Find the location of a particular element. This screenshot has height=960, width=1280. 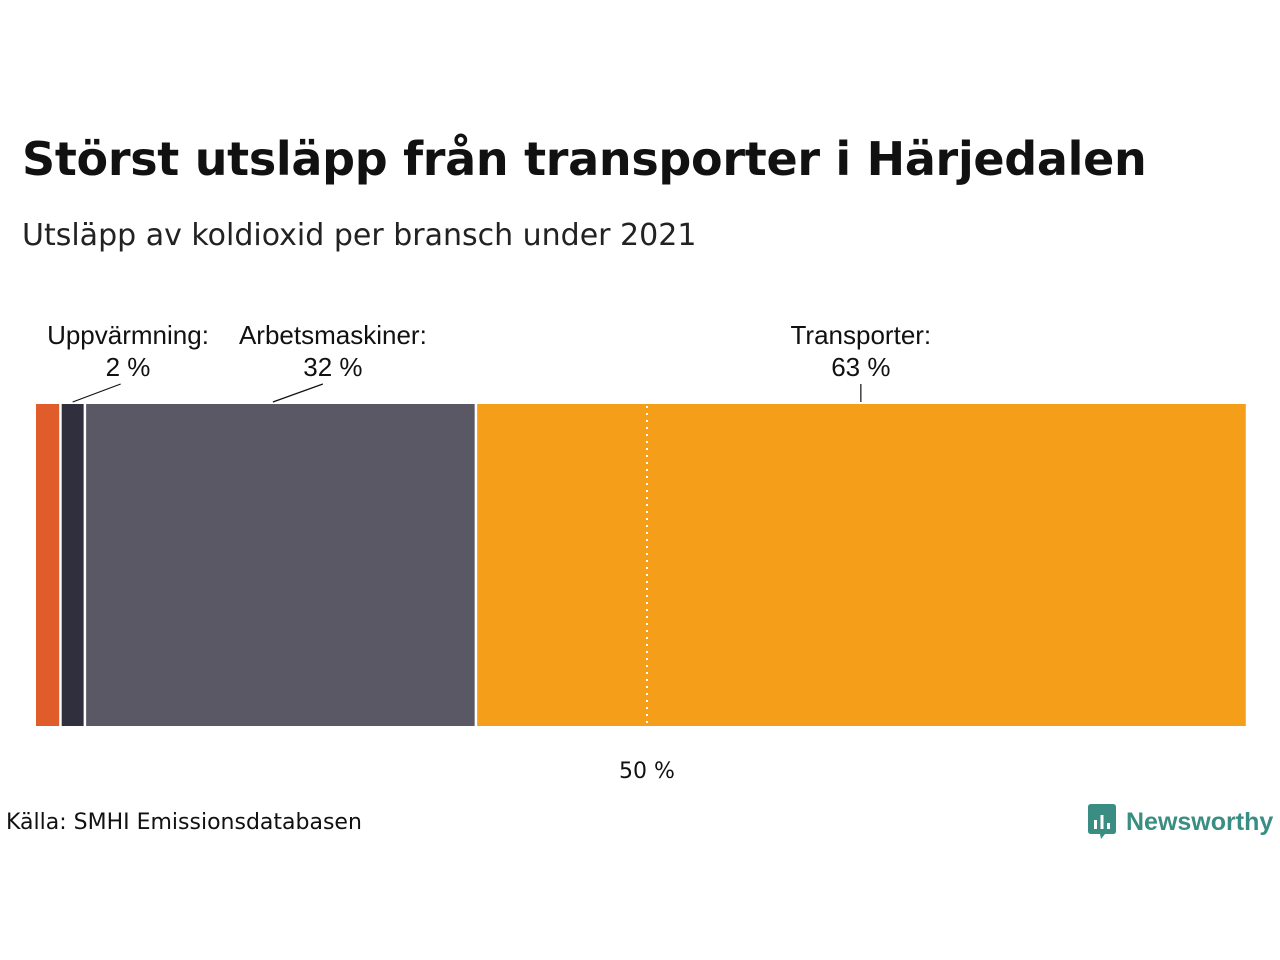

leader-arbetsmaskiner is located at coordinates (298, 393).